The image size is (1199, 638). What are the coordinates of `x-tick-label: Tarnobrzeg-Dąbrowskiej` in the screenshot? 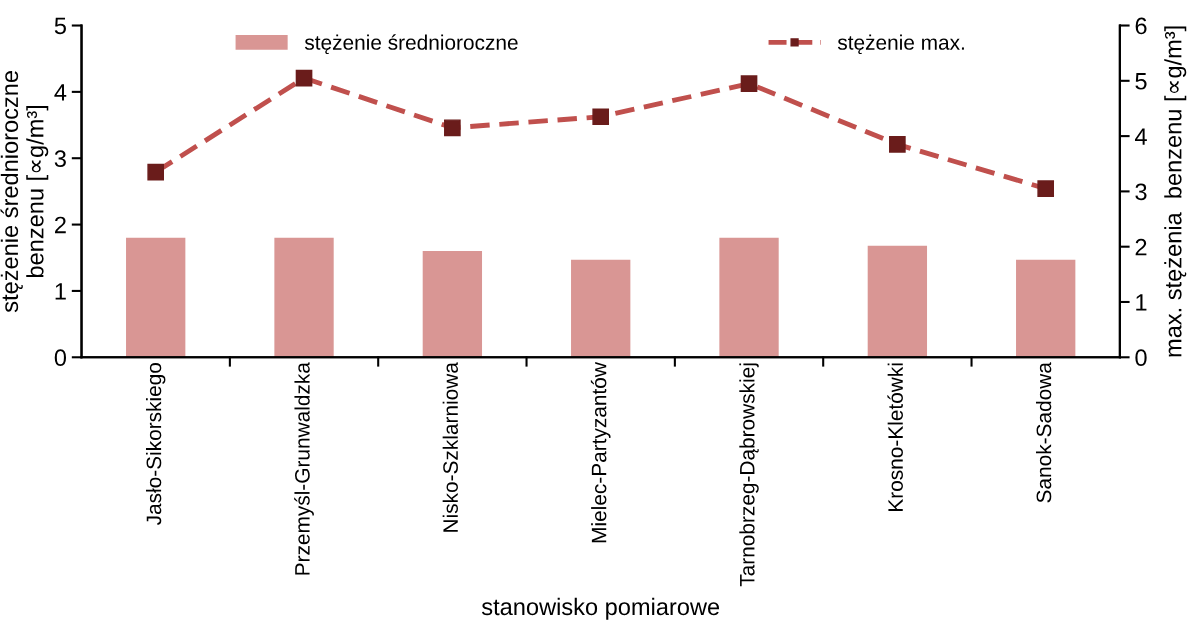 It's located at (749, 475).